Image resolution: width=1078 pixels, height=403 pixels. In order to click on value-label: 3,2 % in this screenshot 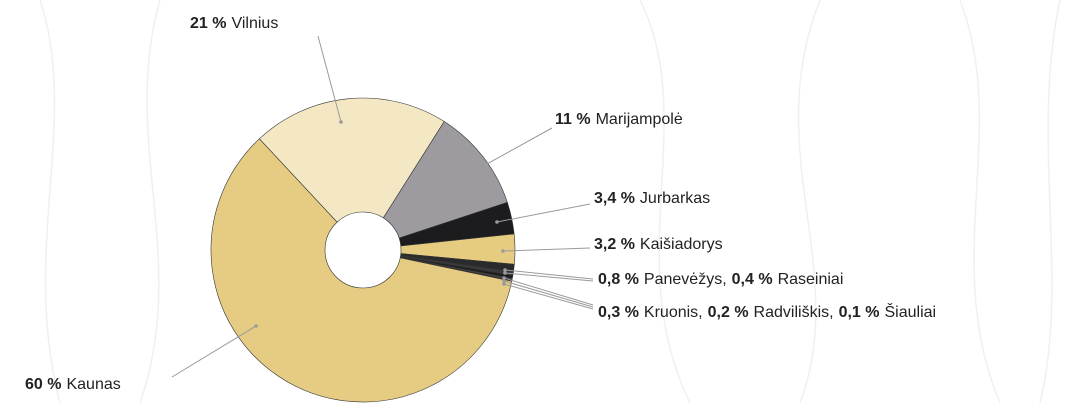, I will do `click(614, 244)`.